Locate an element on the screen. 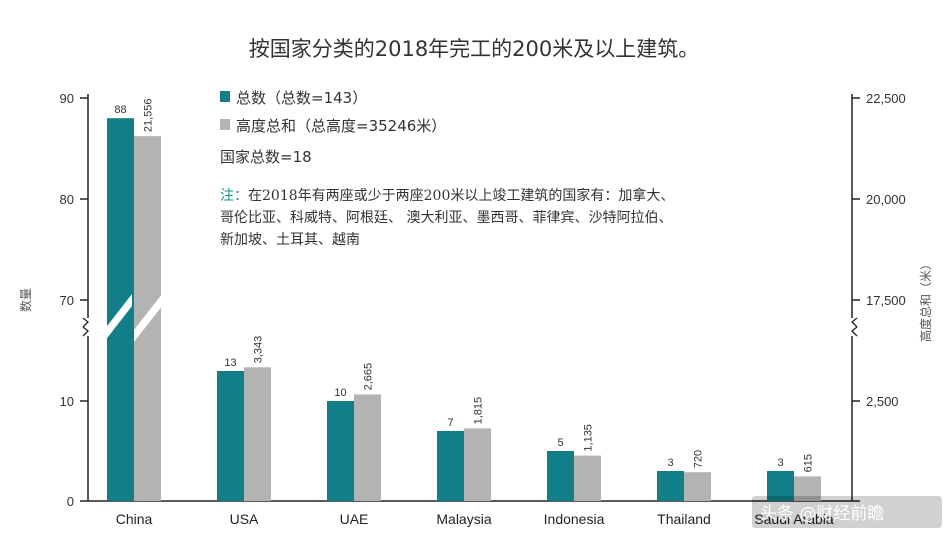  data-label-height: 2,665 is located at coordinates (369, 377).